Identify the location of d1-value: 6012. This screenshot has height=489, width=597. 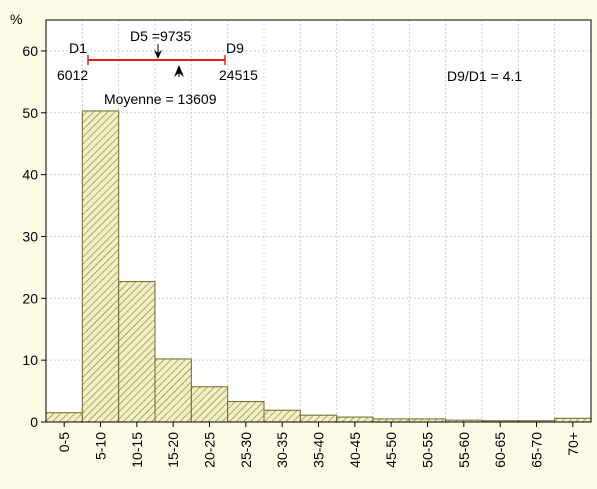
(72, 75).